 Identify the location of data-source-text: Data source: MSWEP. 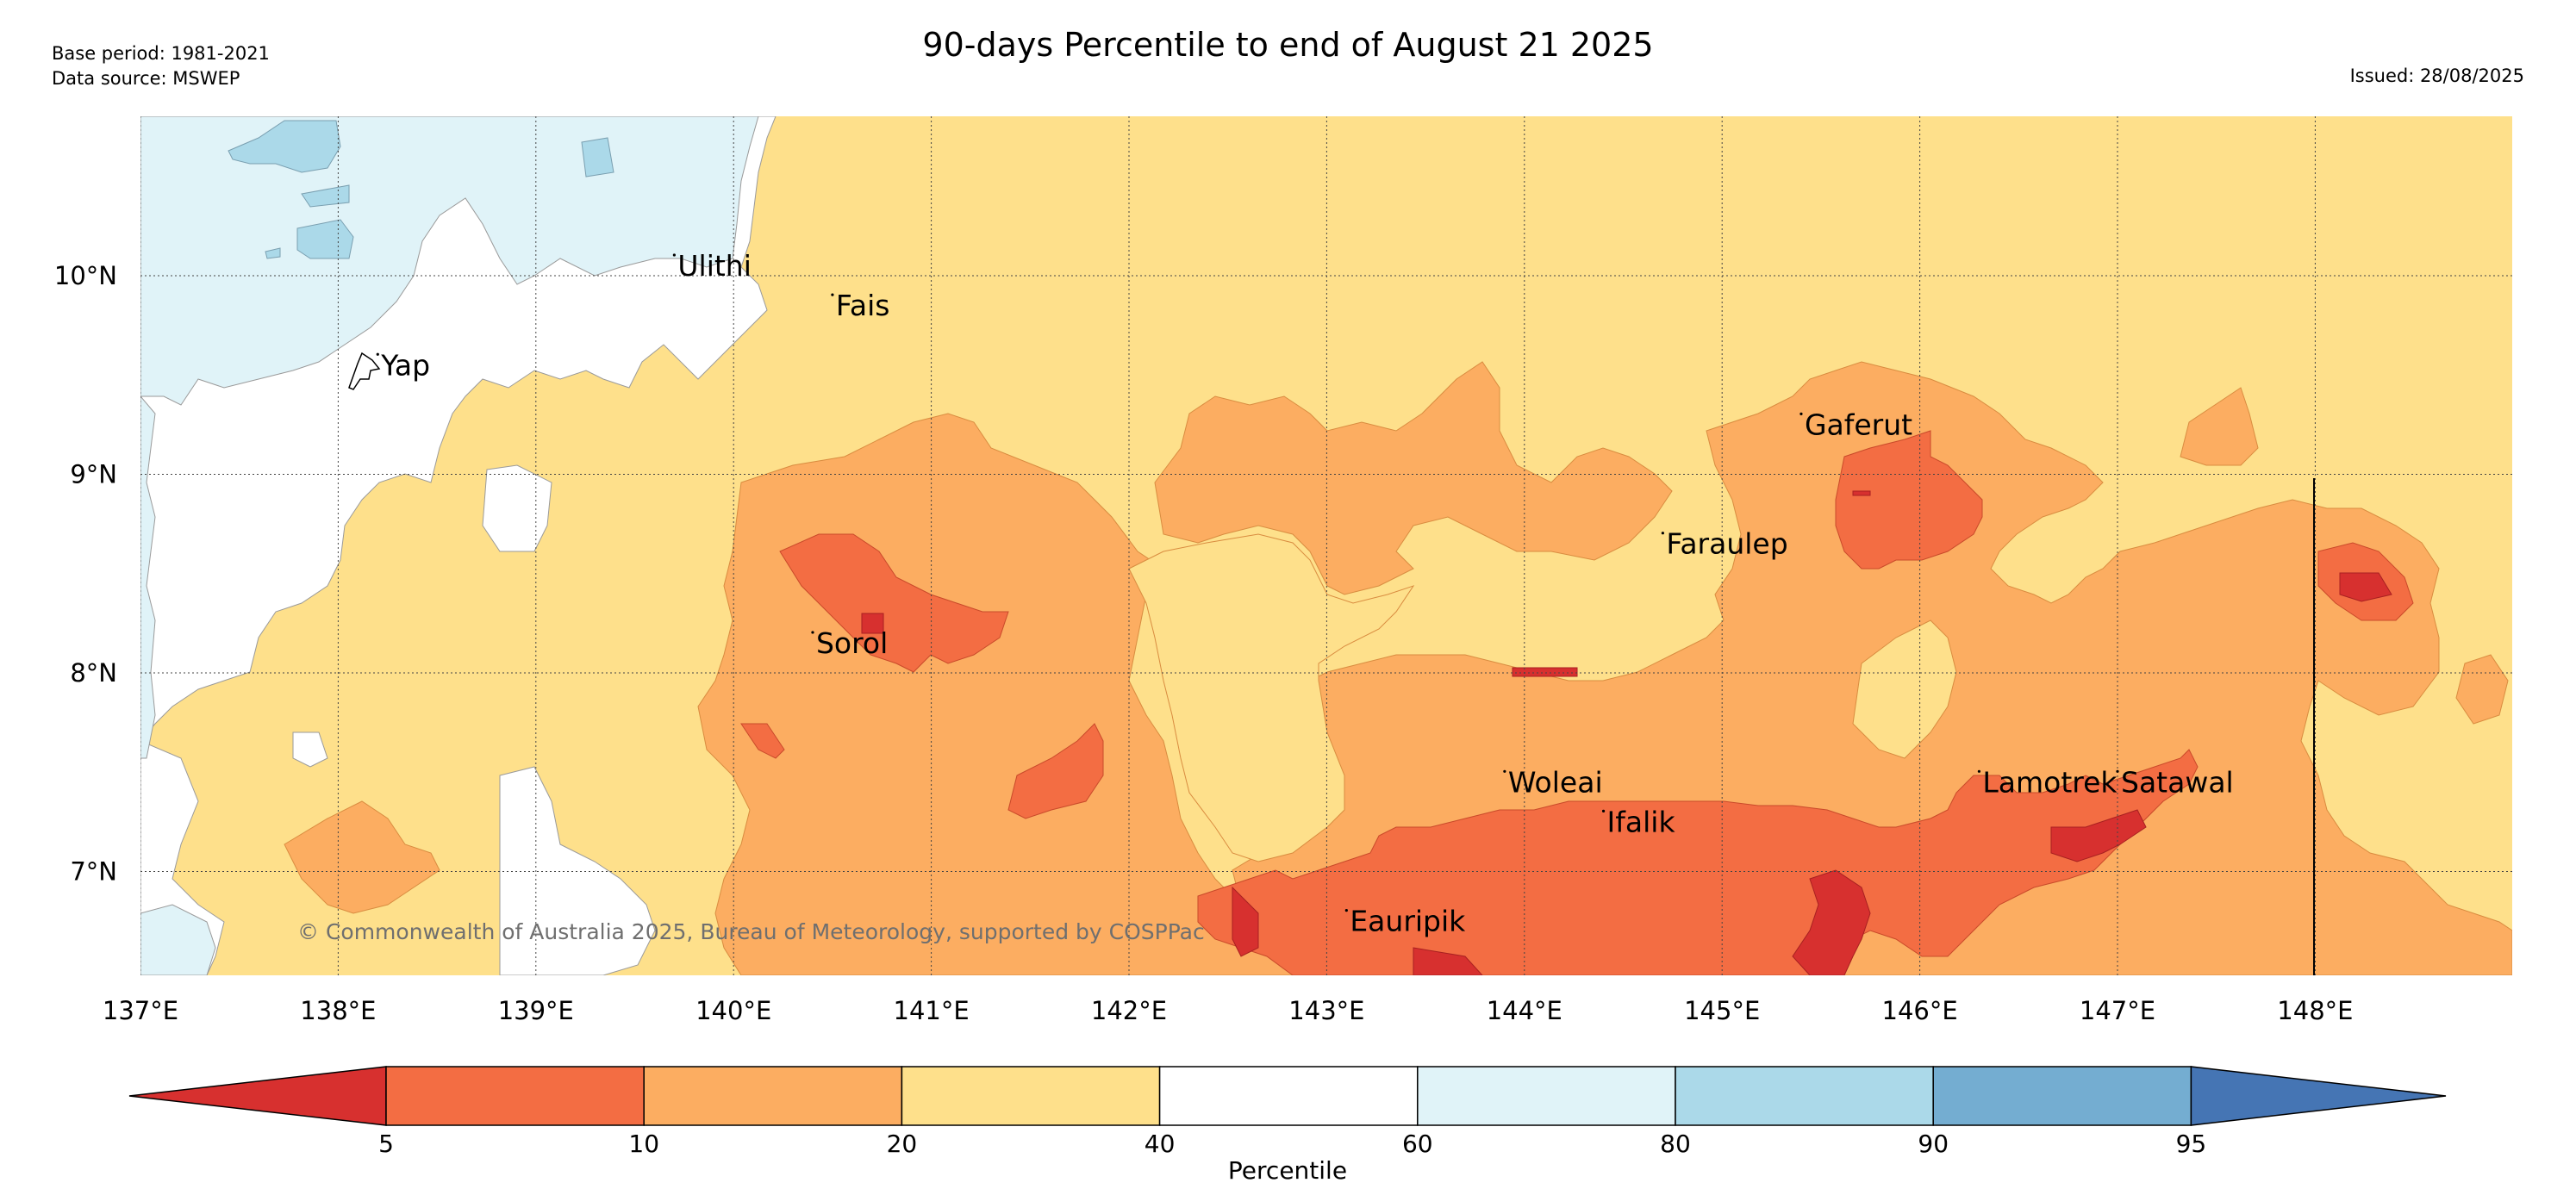
(146, 78).